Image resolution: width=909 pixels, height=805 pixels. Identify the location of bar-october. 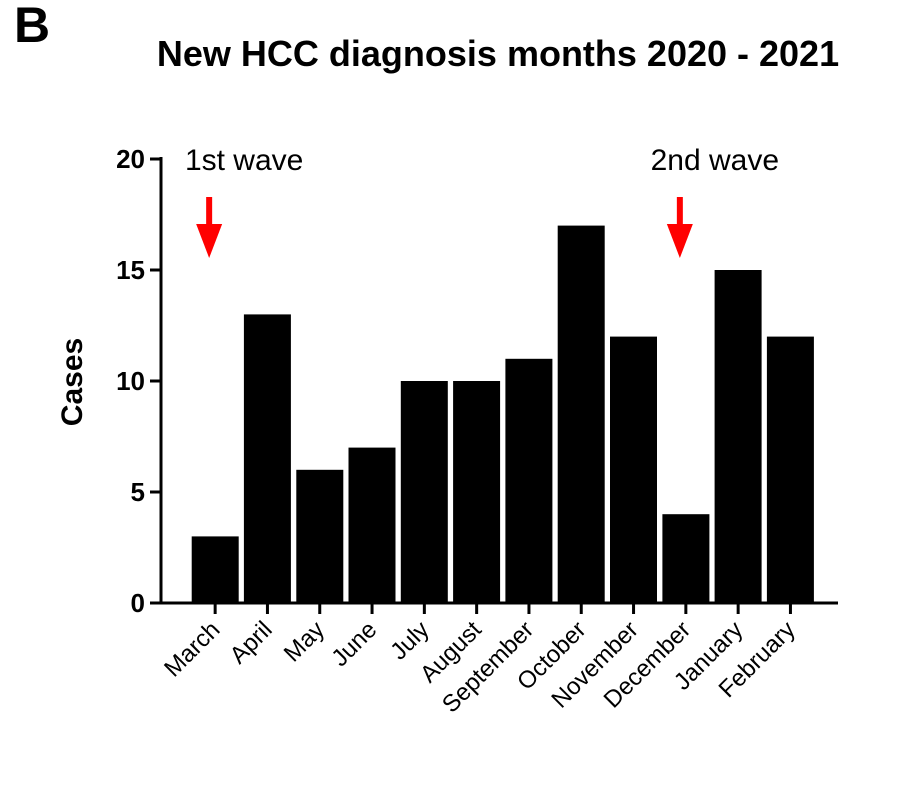
(581, 414).